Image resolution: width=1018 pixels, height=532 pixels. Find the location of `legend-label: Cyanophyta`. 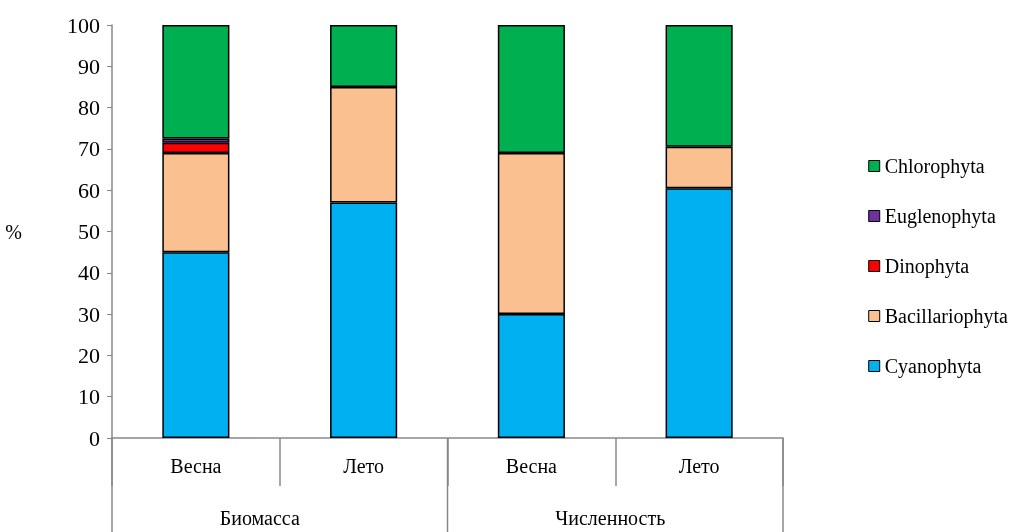

legend-label: Cyanophyta is located at coordinates (933, 366).